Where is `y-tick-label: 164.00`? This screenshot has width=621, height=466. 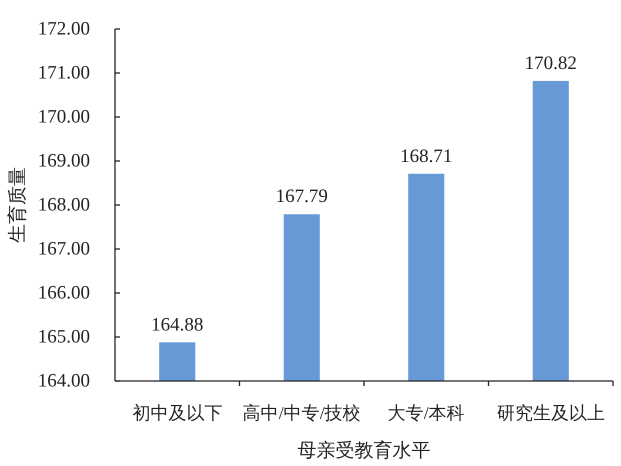
y-tick-label: 164.00 is located at coordinates (64, 381).